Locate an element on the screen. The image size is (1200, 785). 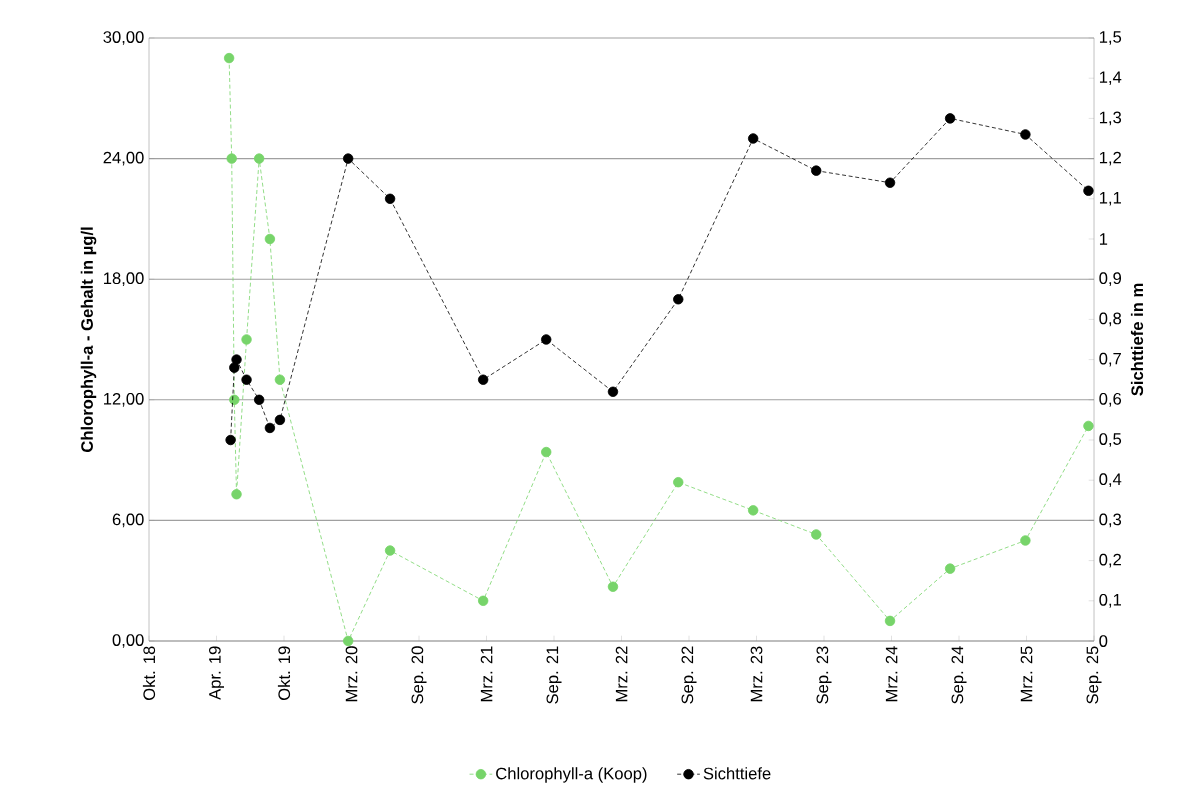
y2-tick-label: 0,2 is located at coordinates (1110, 560).